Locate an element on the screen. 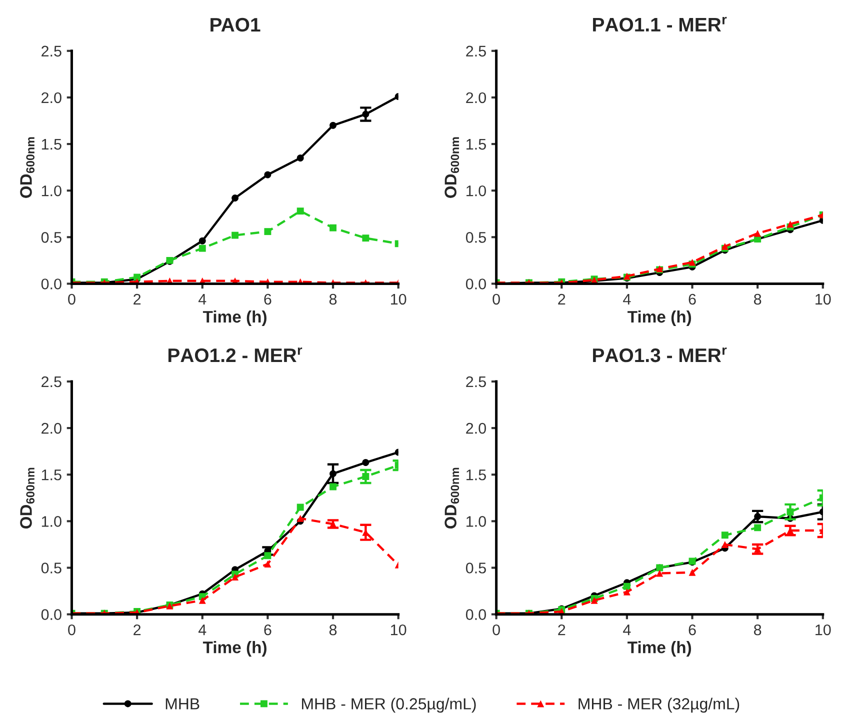  chart-title: PAO1.3 - MER$^{r}$ is located at coordinates (660, 354).